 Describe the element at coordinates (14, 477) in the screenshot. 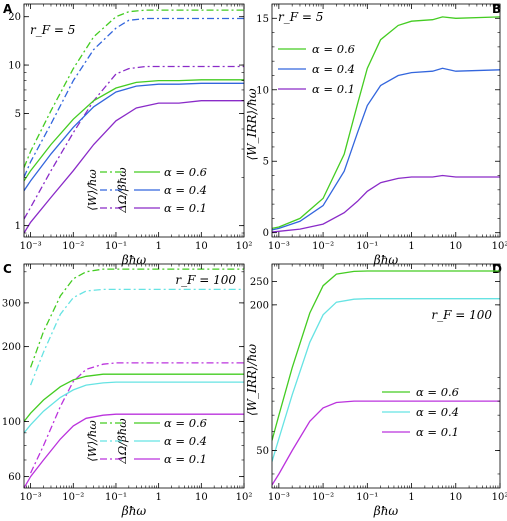

I see `y-tick-label: 60` at that location.